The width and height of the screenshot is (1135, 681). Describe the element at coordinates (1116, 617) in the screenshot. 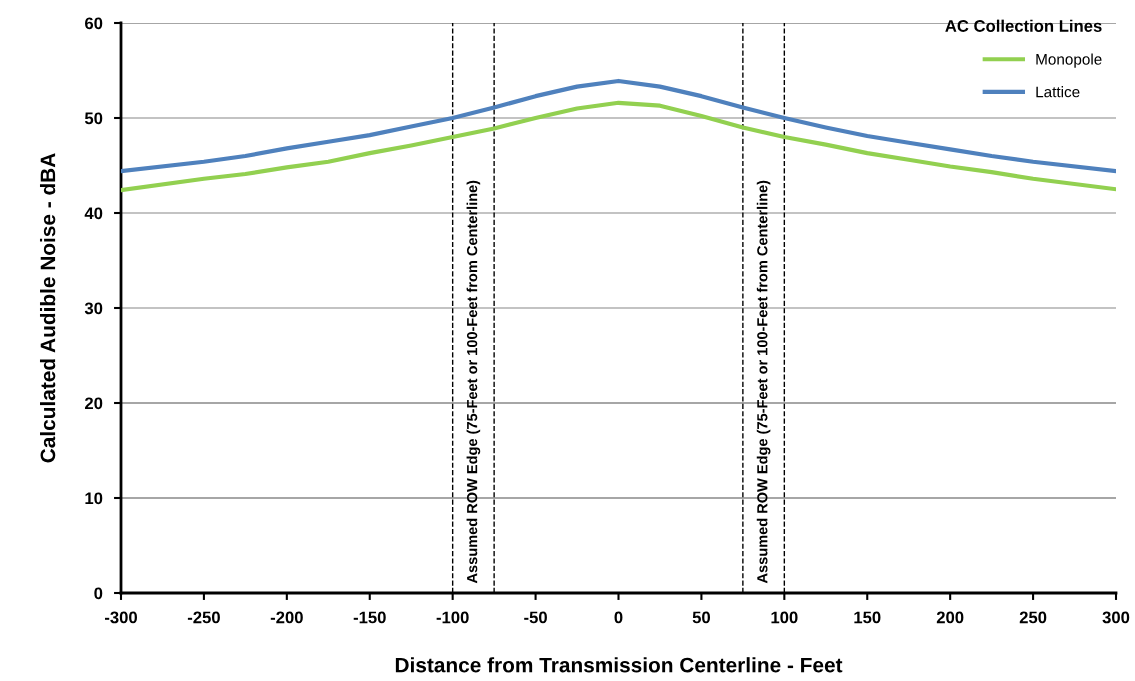

I see `x-tick-label: 300` at that location.